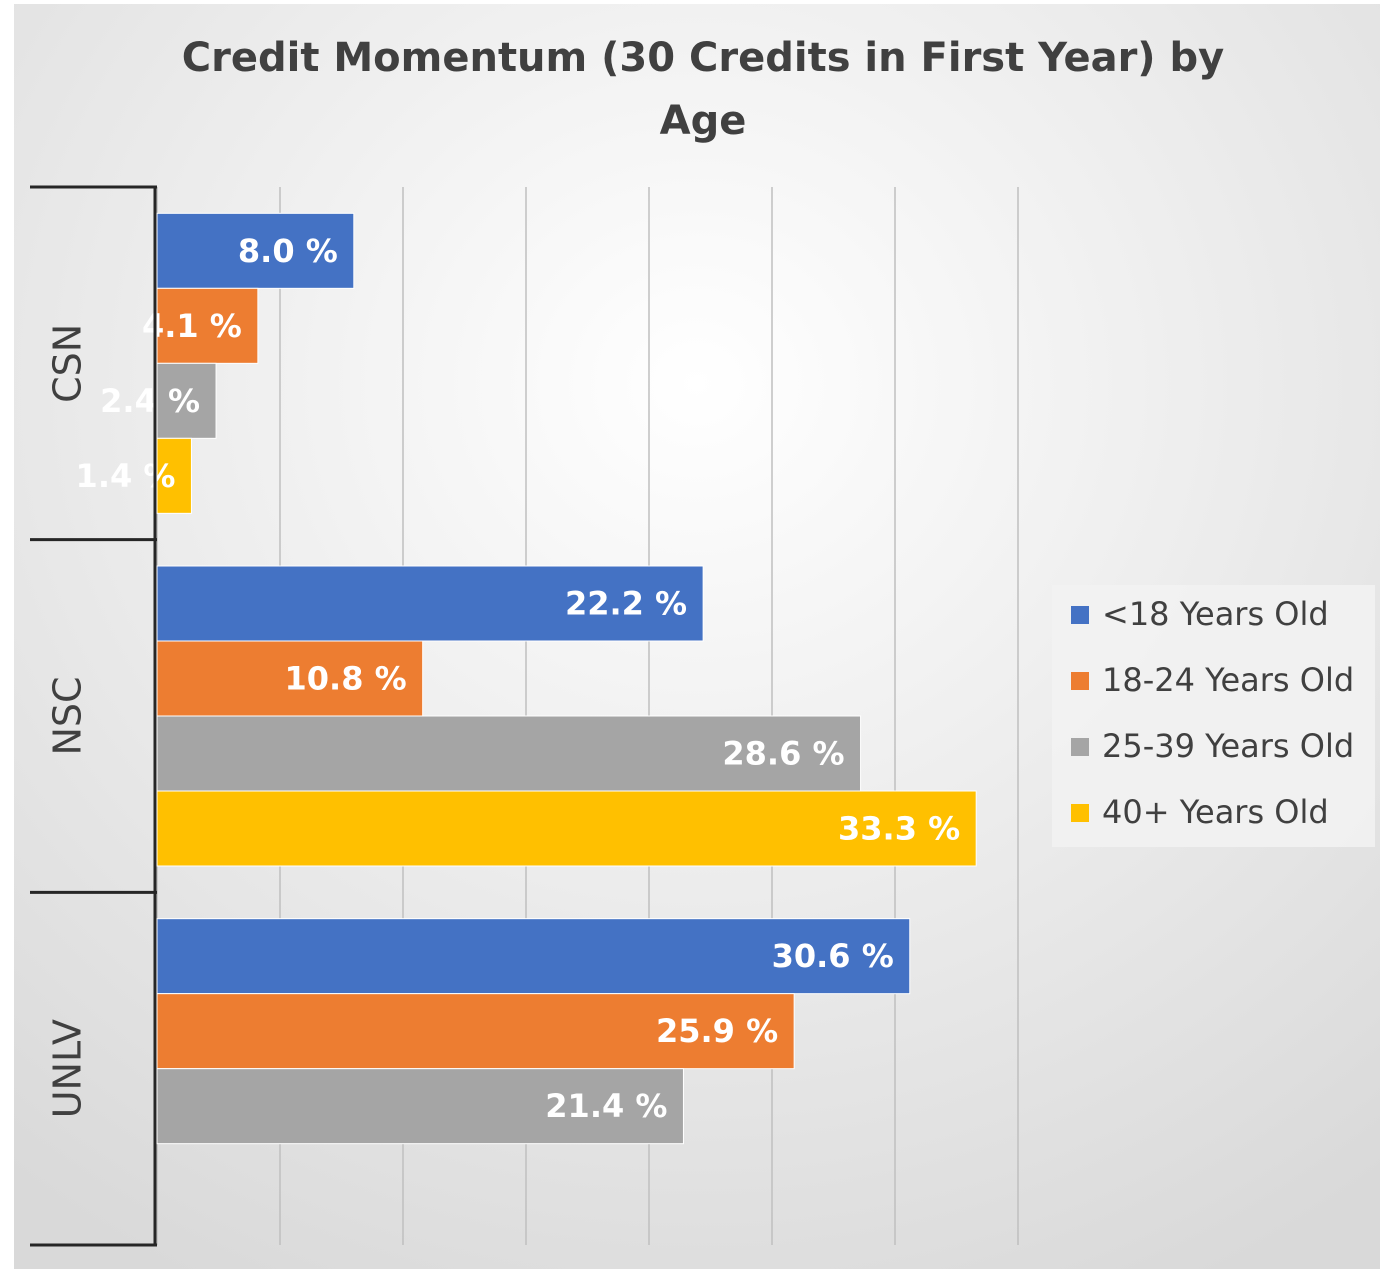 The height and width of the screenshot is (1273, 1380). Describe the element at coordinates (1215, 614) in the screenshot. I see `legend-label: <18 Years Old` at that location.